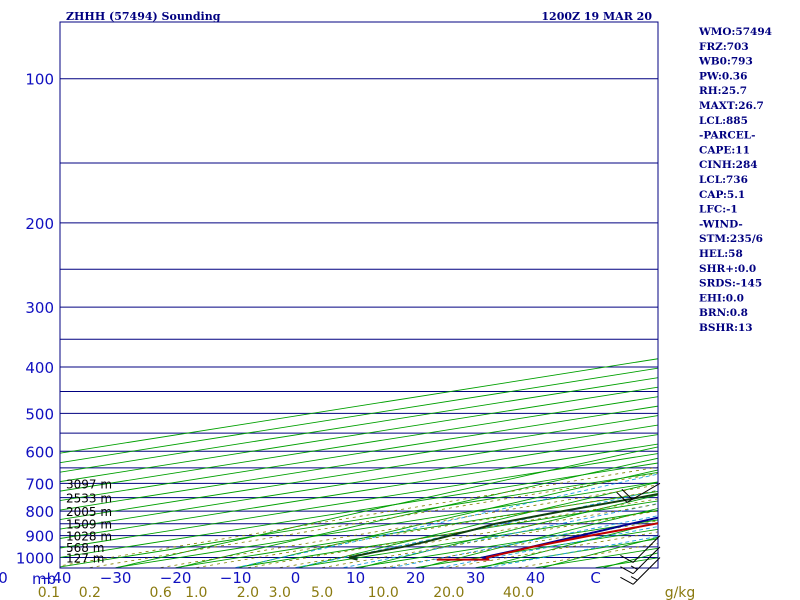 The image size is (800, 600). What do you see at coordinates (595, 578) in the screenshot?
I see `temperature-tick-label: C` at bounding box center [595, 578].